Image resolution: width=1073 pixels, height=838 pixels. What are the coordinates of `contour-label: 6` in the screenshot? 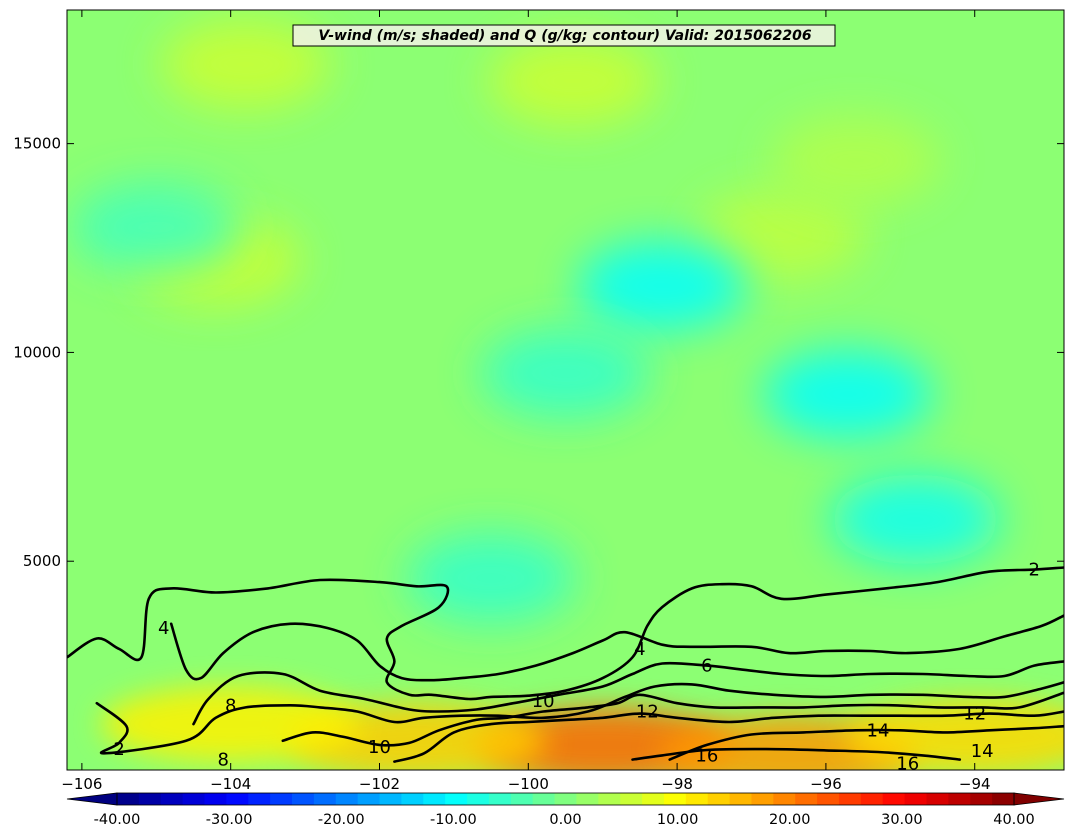 It's located at (706, 666).